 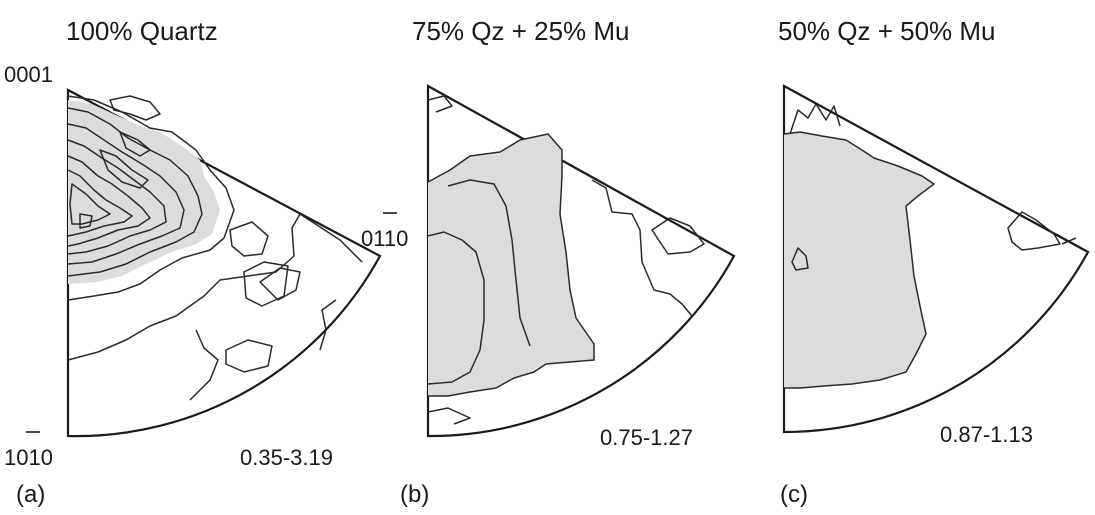 What do you see at coordinates (30, 494) in the screenshot?
I see `panel-a-letter: (a)` at bounding box center [30, 494].